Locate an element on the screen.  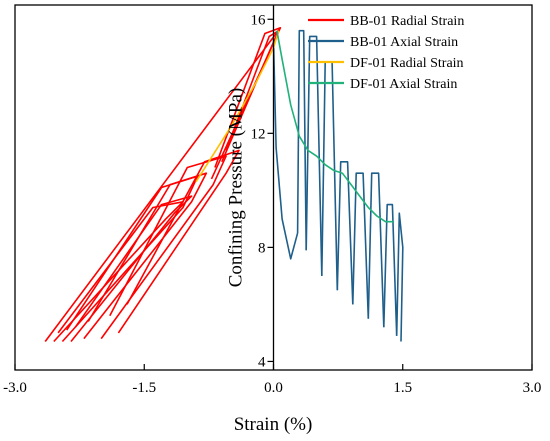
x-tick-label: 1.5 is located at coordinates (402, 388).